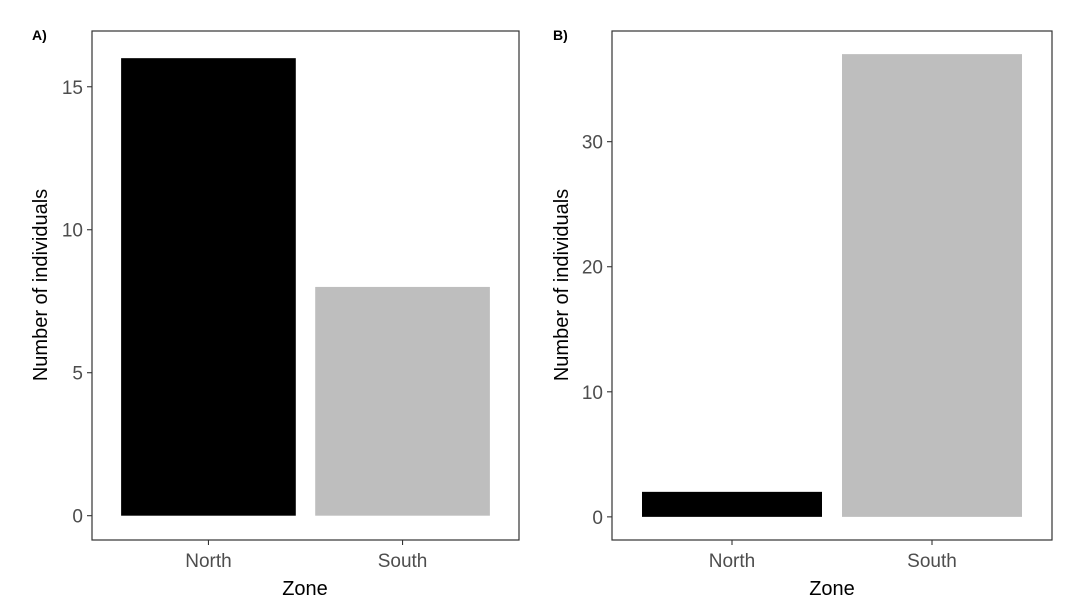 This screenshot has height=610, width=1071. I want to click on y-tick-label-a: 5, so click(77, 374).